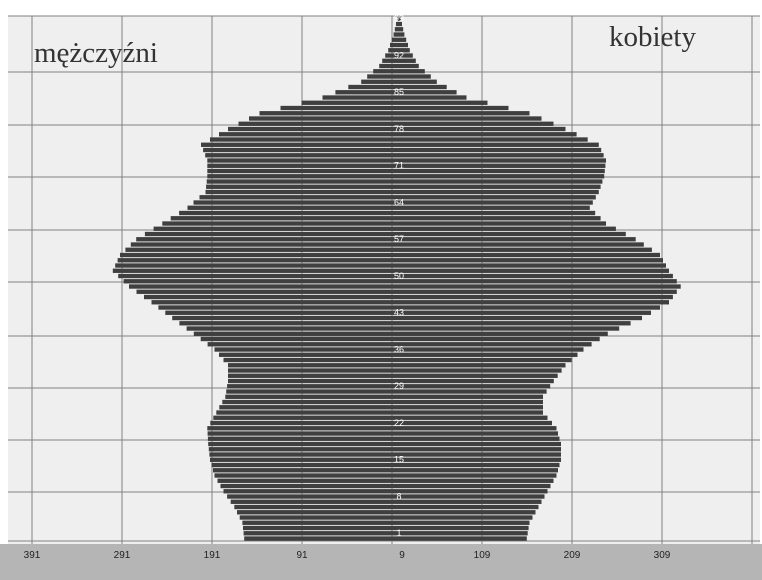 This screenshot has width=762, height=580. Describe the element at coordinates (398, 496) in the screenshot. I see `age-label-8: 8` at that location.